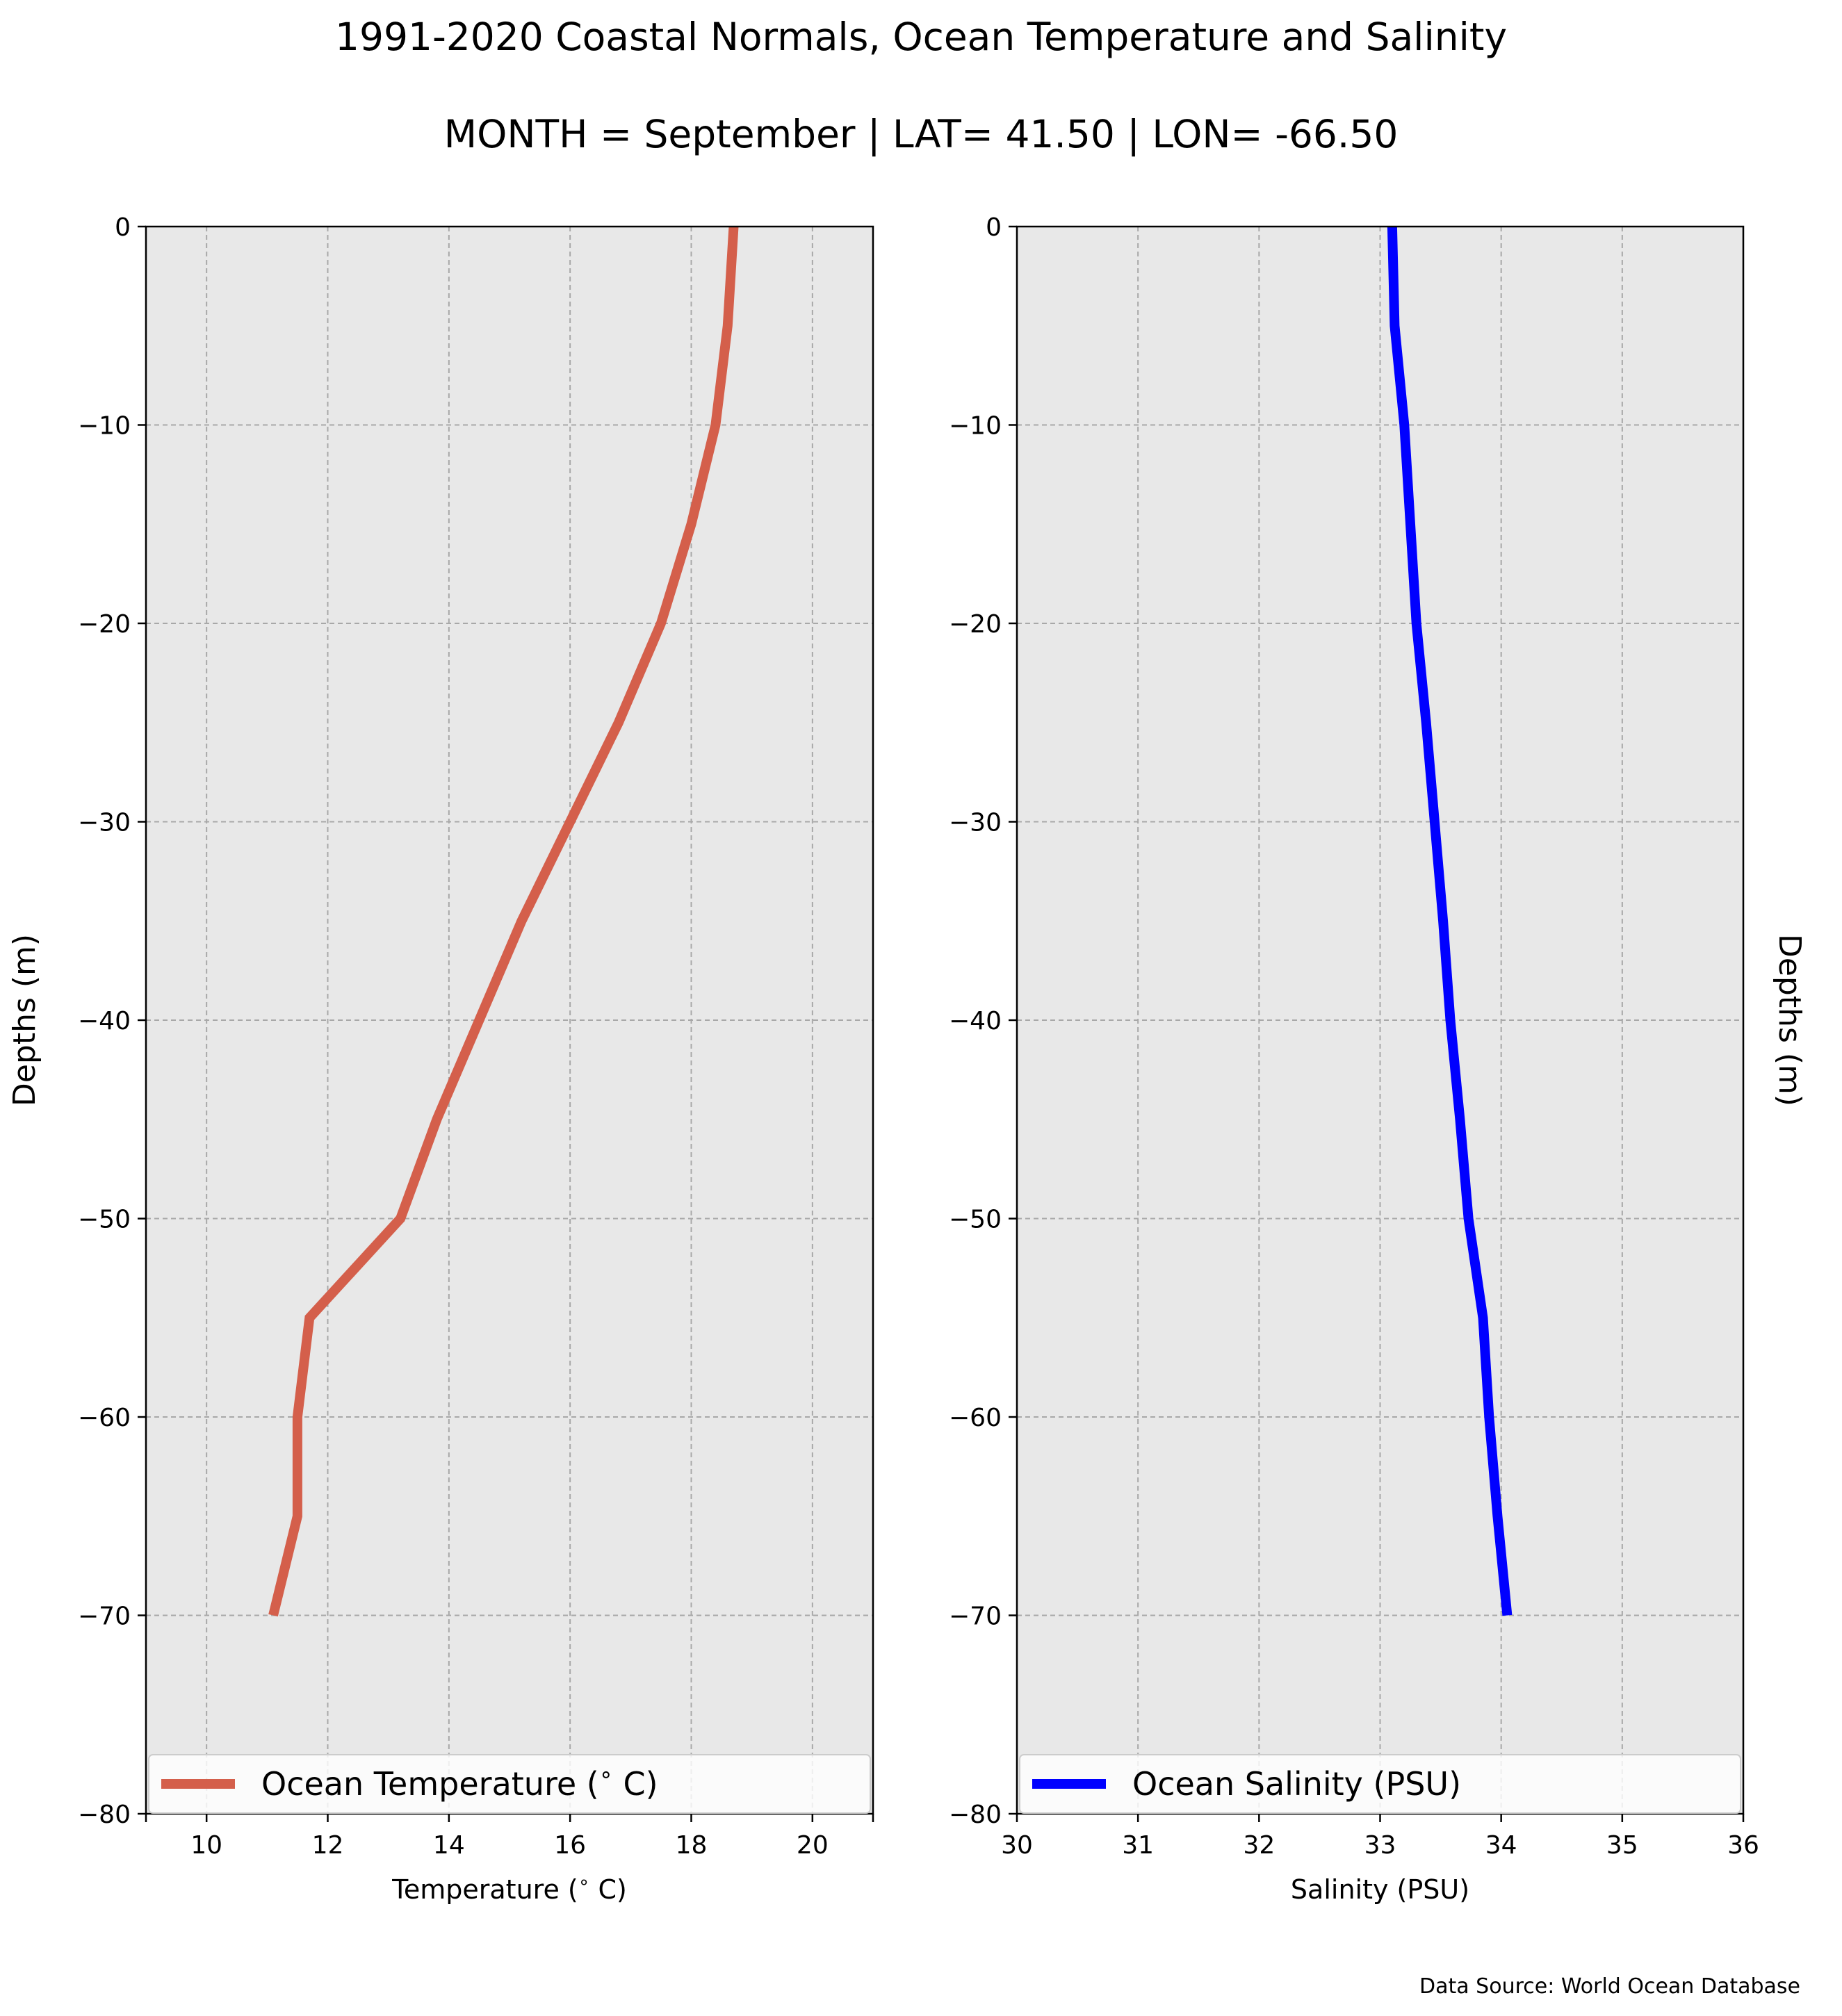  Describe the element at coordinates (1017, 1846) in the screenshot. I see `x-tick-label: 30` at that location.